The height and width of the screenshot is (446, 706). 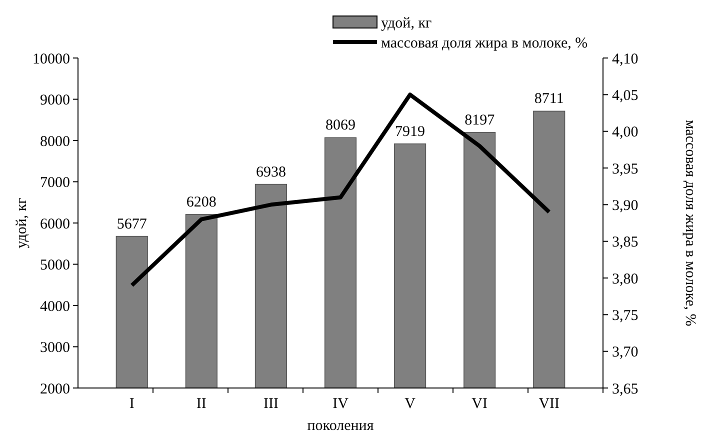 I want to click on data-label: 8711, so click(x=549, y=99).